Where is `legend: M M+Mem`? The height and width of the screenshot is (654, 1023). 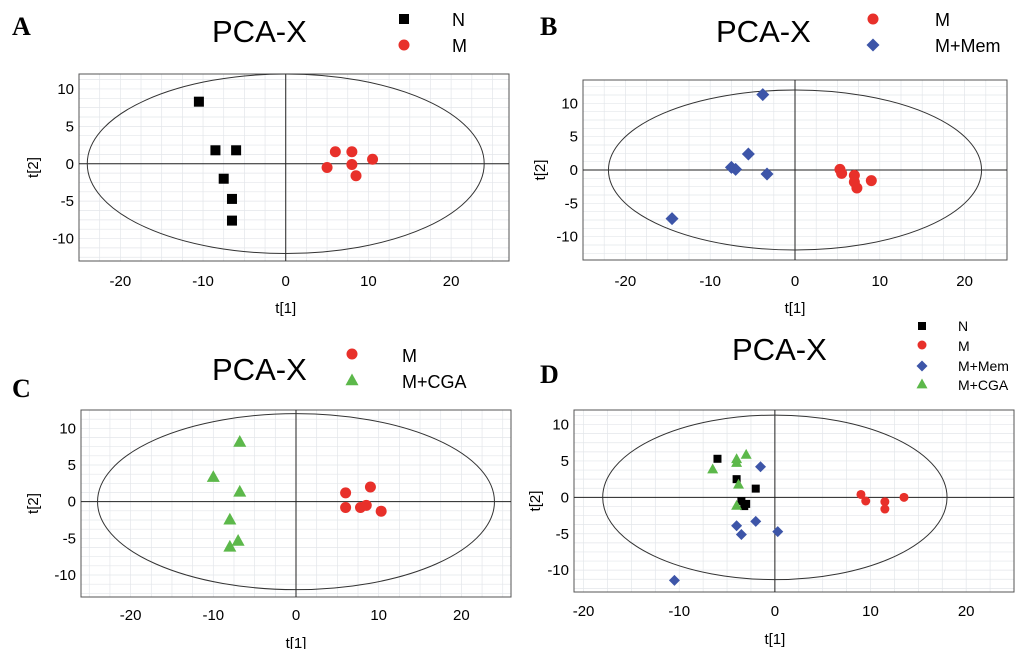 legend: M M+Mem is located at coordinates (933, 33).